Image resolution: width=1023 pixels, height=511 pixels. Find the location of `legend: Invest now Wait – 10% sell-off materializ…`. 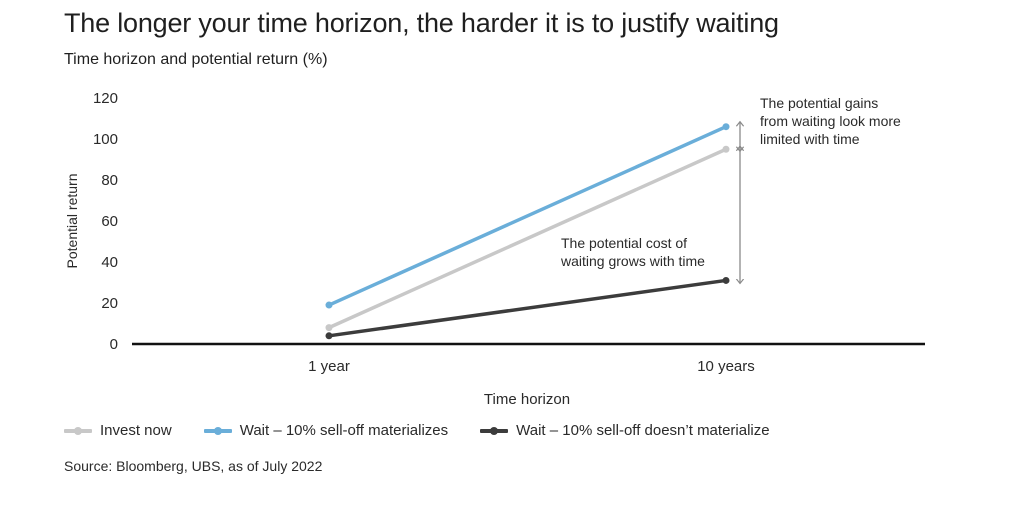

legend: Invest now Wait – 10% sell-off materializ… is located at coordinates (433, 430).